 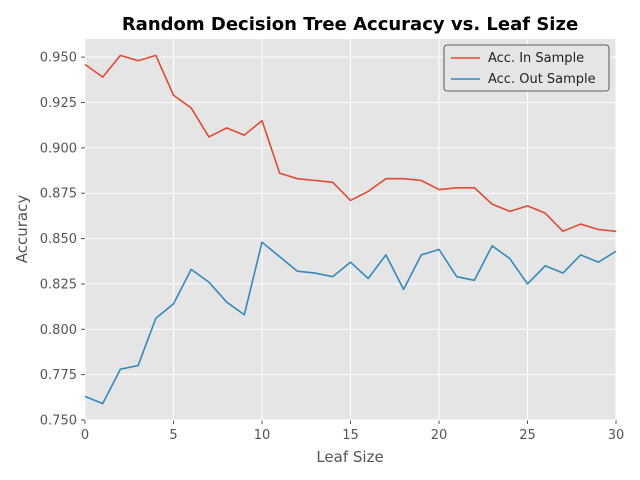 What do you see at coordinates (22, 229) in the screenshot?
I see `y-axis-label: Accuracy` at bounding box center [22, 229].